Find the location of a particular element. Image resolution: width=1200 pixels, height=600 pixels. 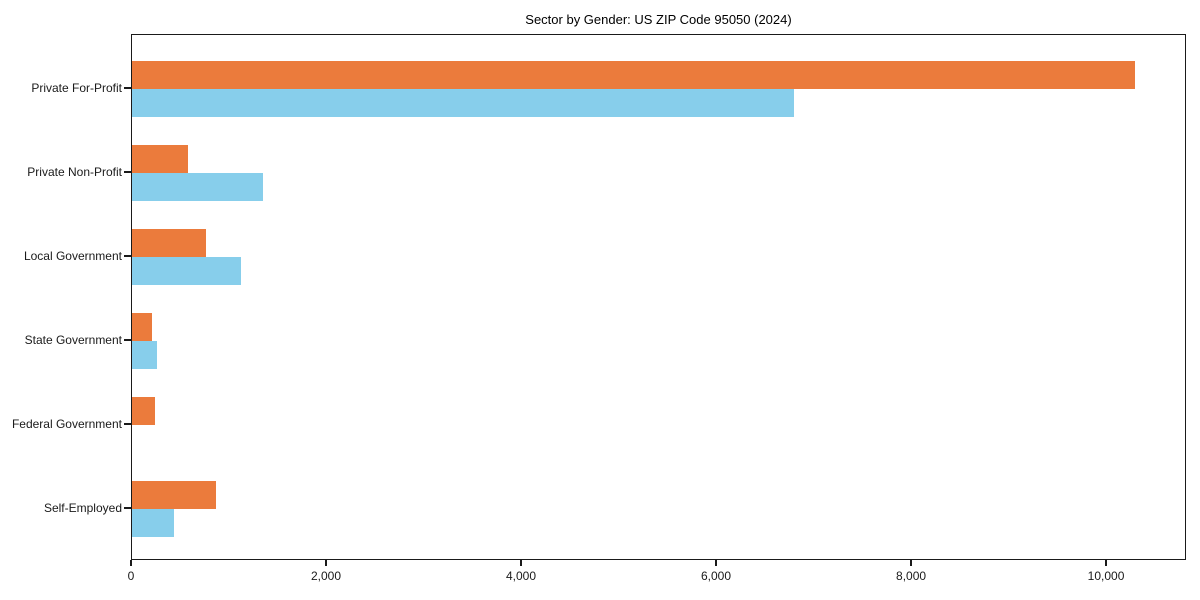

y-tick-label-private-non-profit: Private Non-Profit is located at coordinates (74, 172).